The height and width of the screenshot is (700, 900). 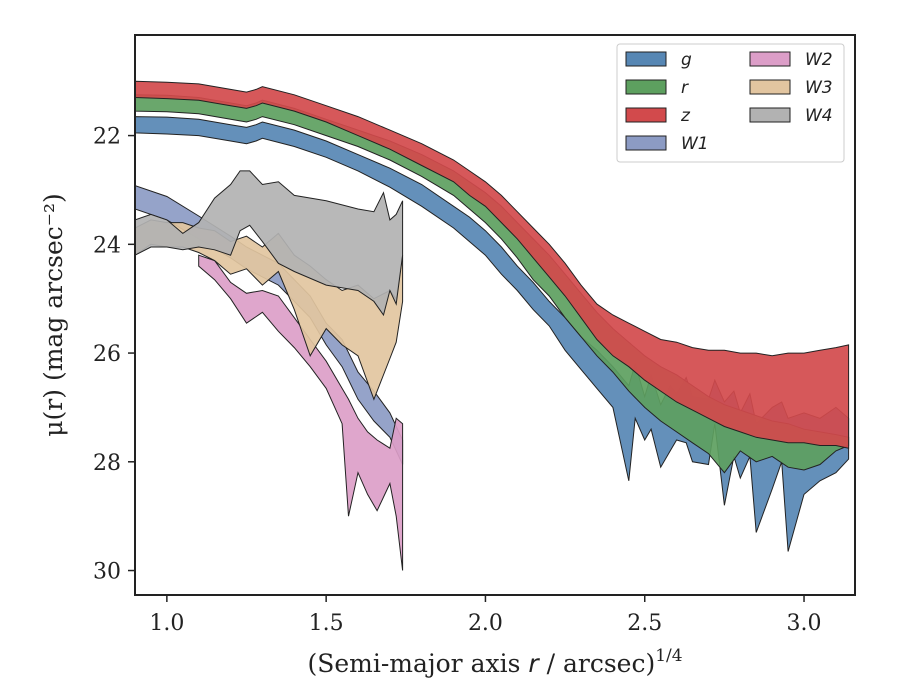 I want to click on legend-label-r: r, so click(x=685, y=88).